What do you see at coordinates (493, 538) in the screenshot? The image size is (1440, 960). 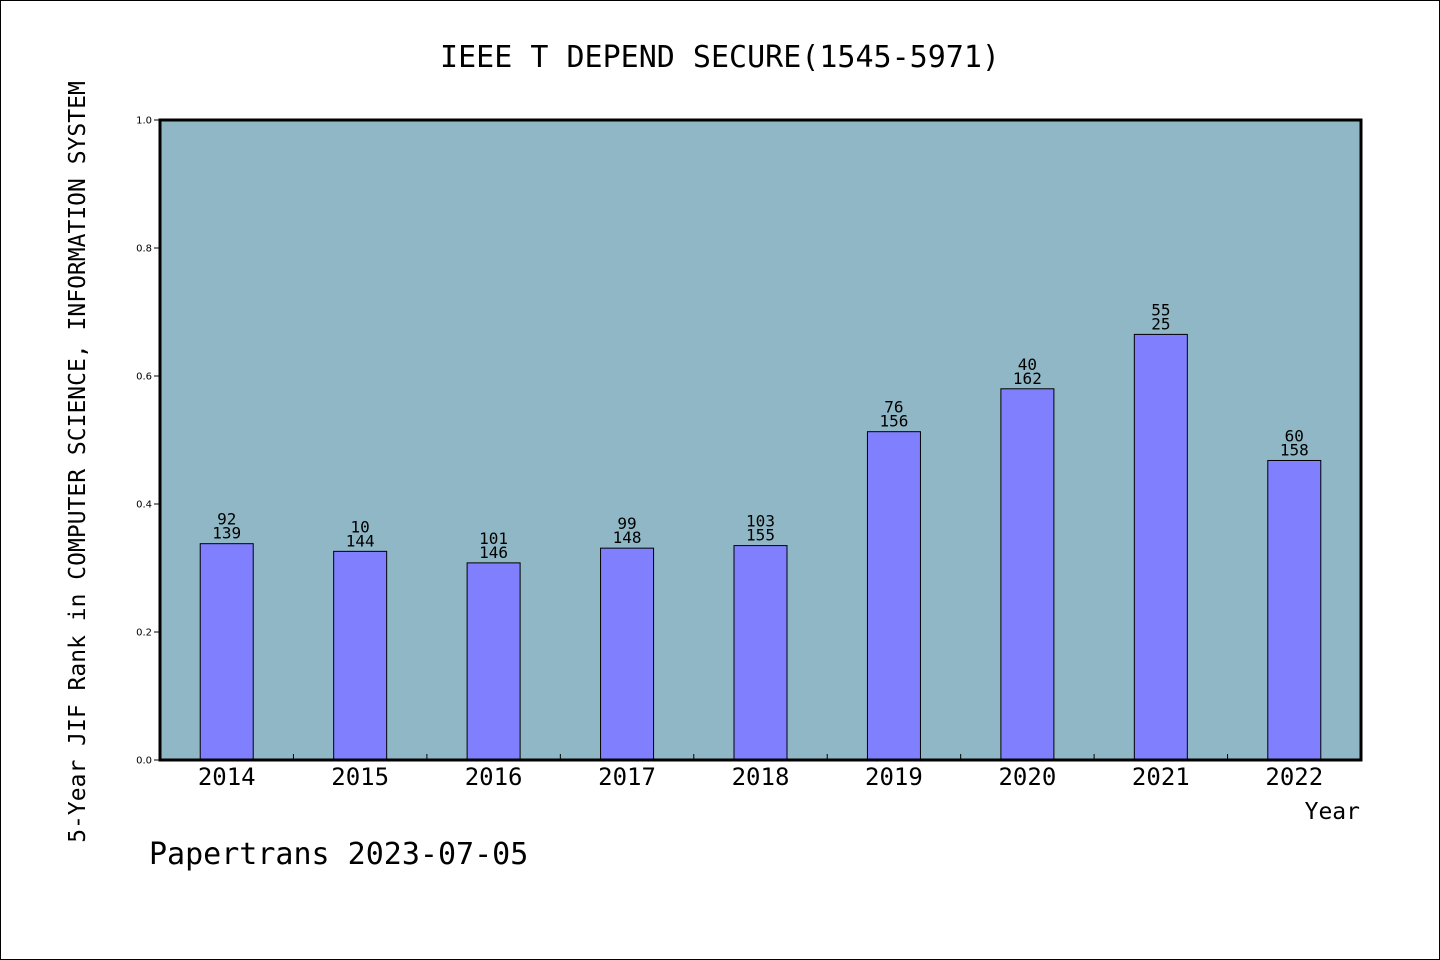 I see `bar-label-top: 101` at bounding box center [493, 538].